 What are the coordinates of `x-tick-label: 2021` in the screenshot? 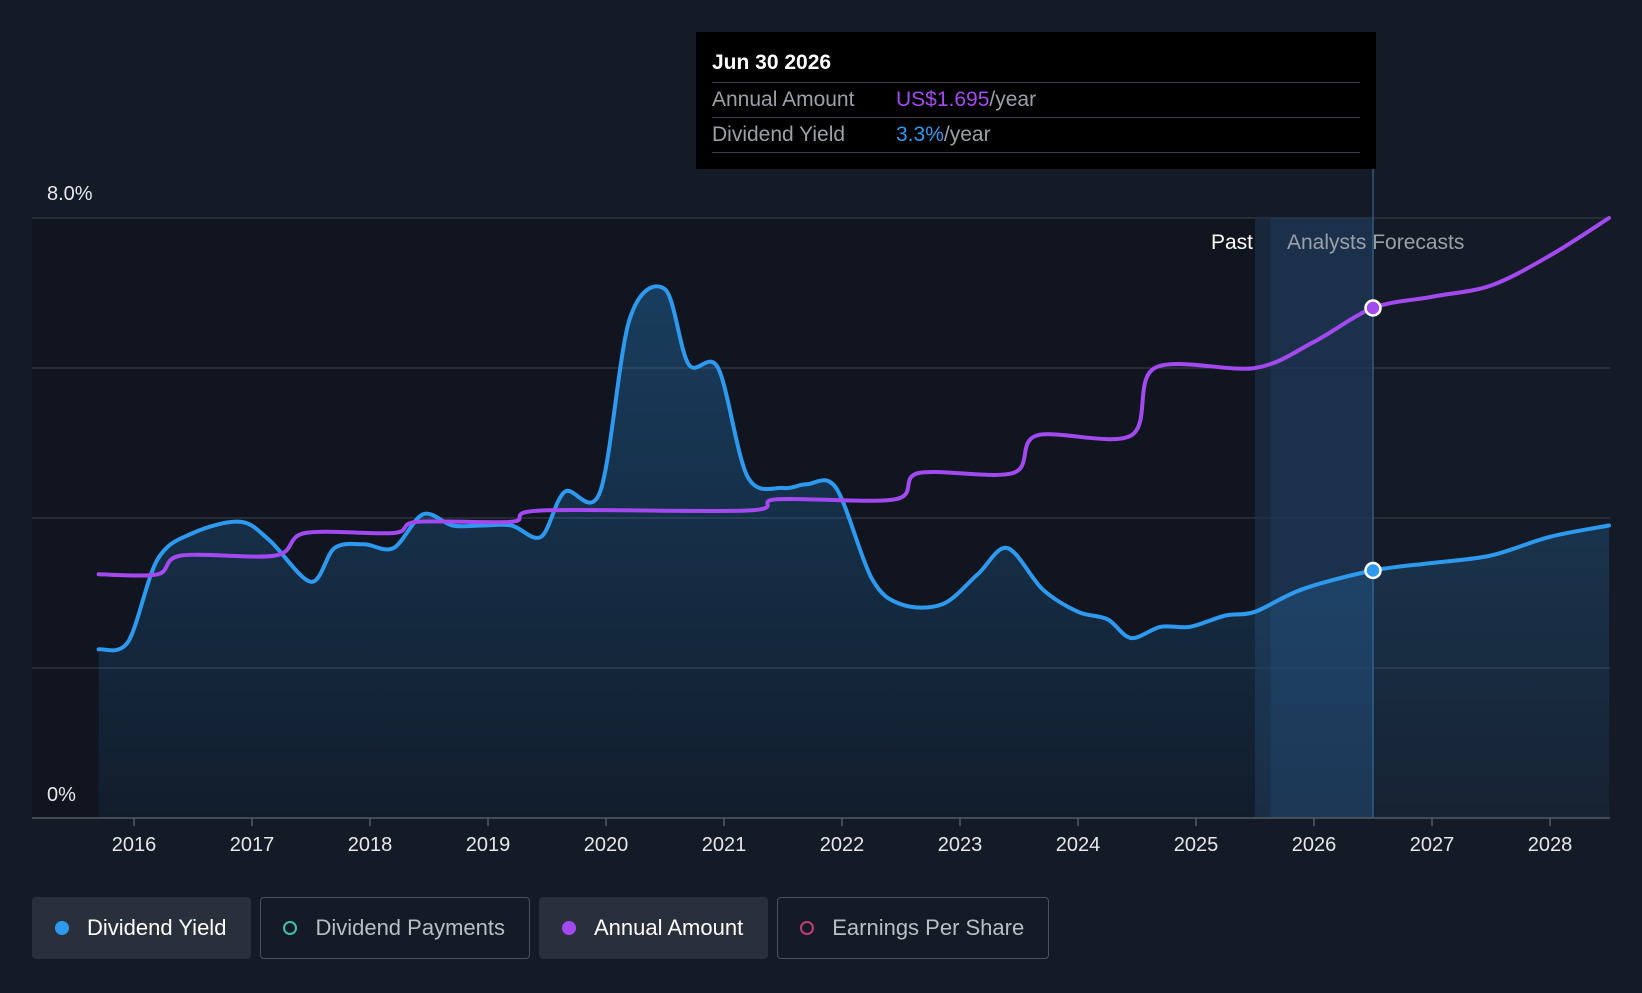 It's located at (724, 845).